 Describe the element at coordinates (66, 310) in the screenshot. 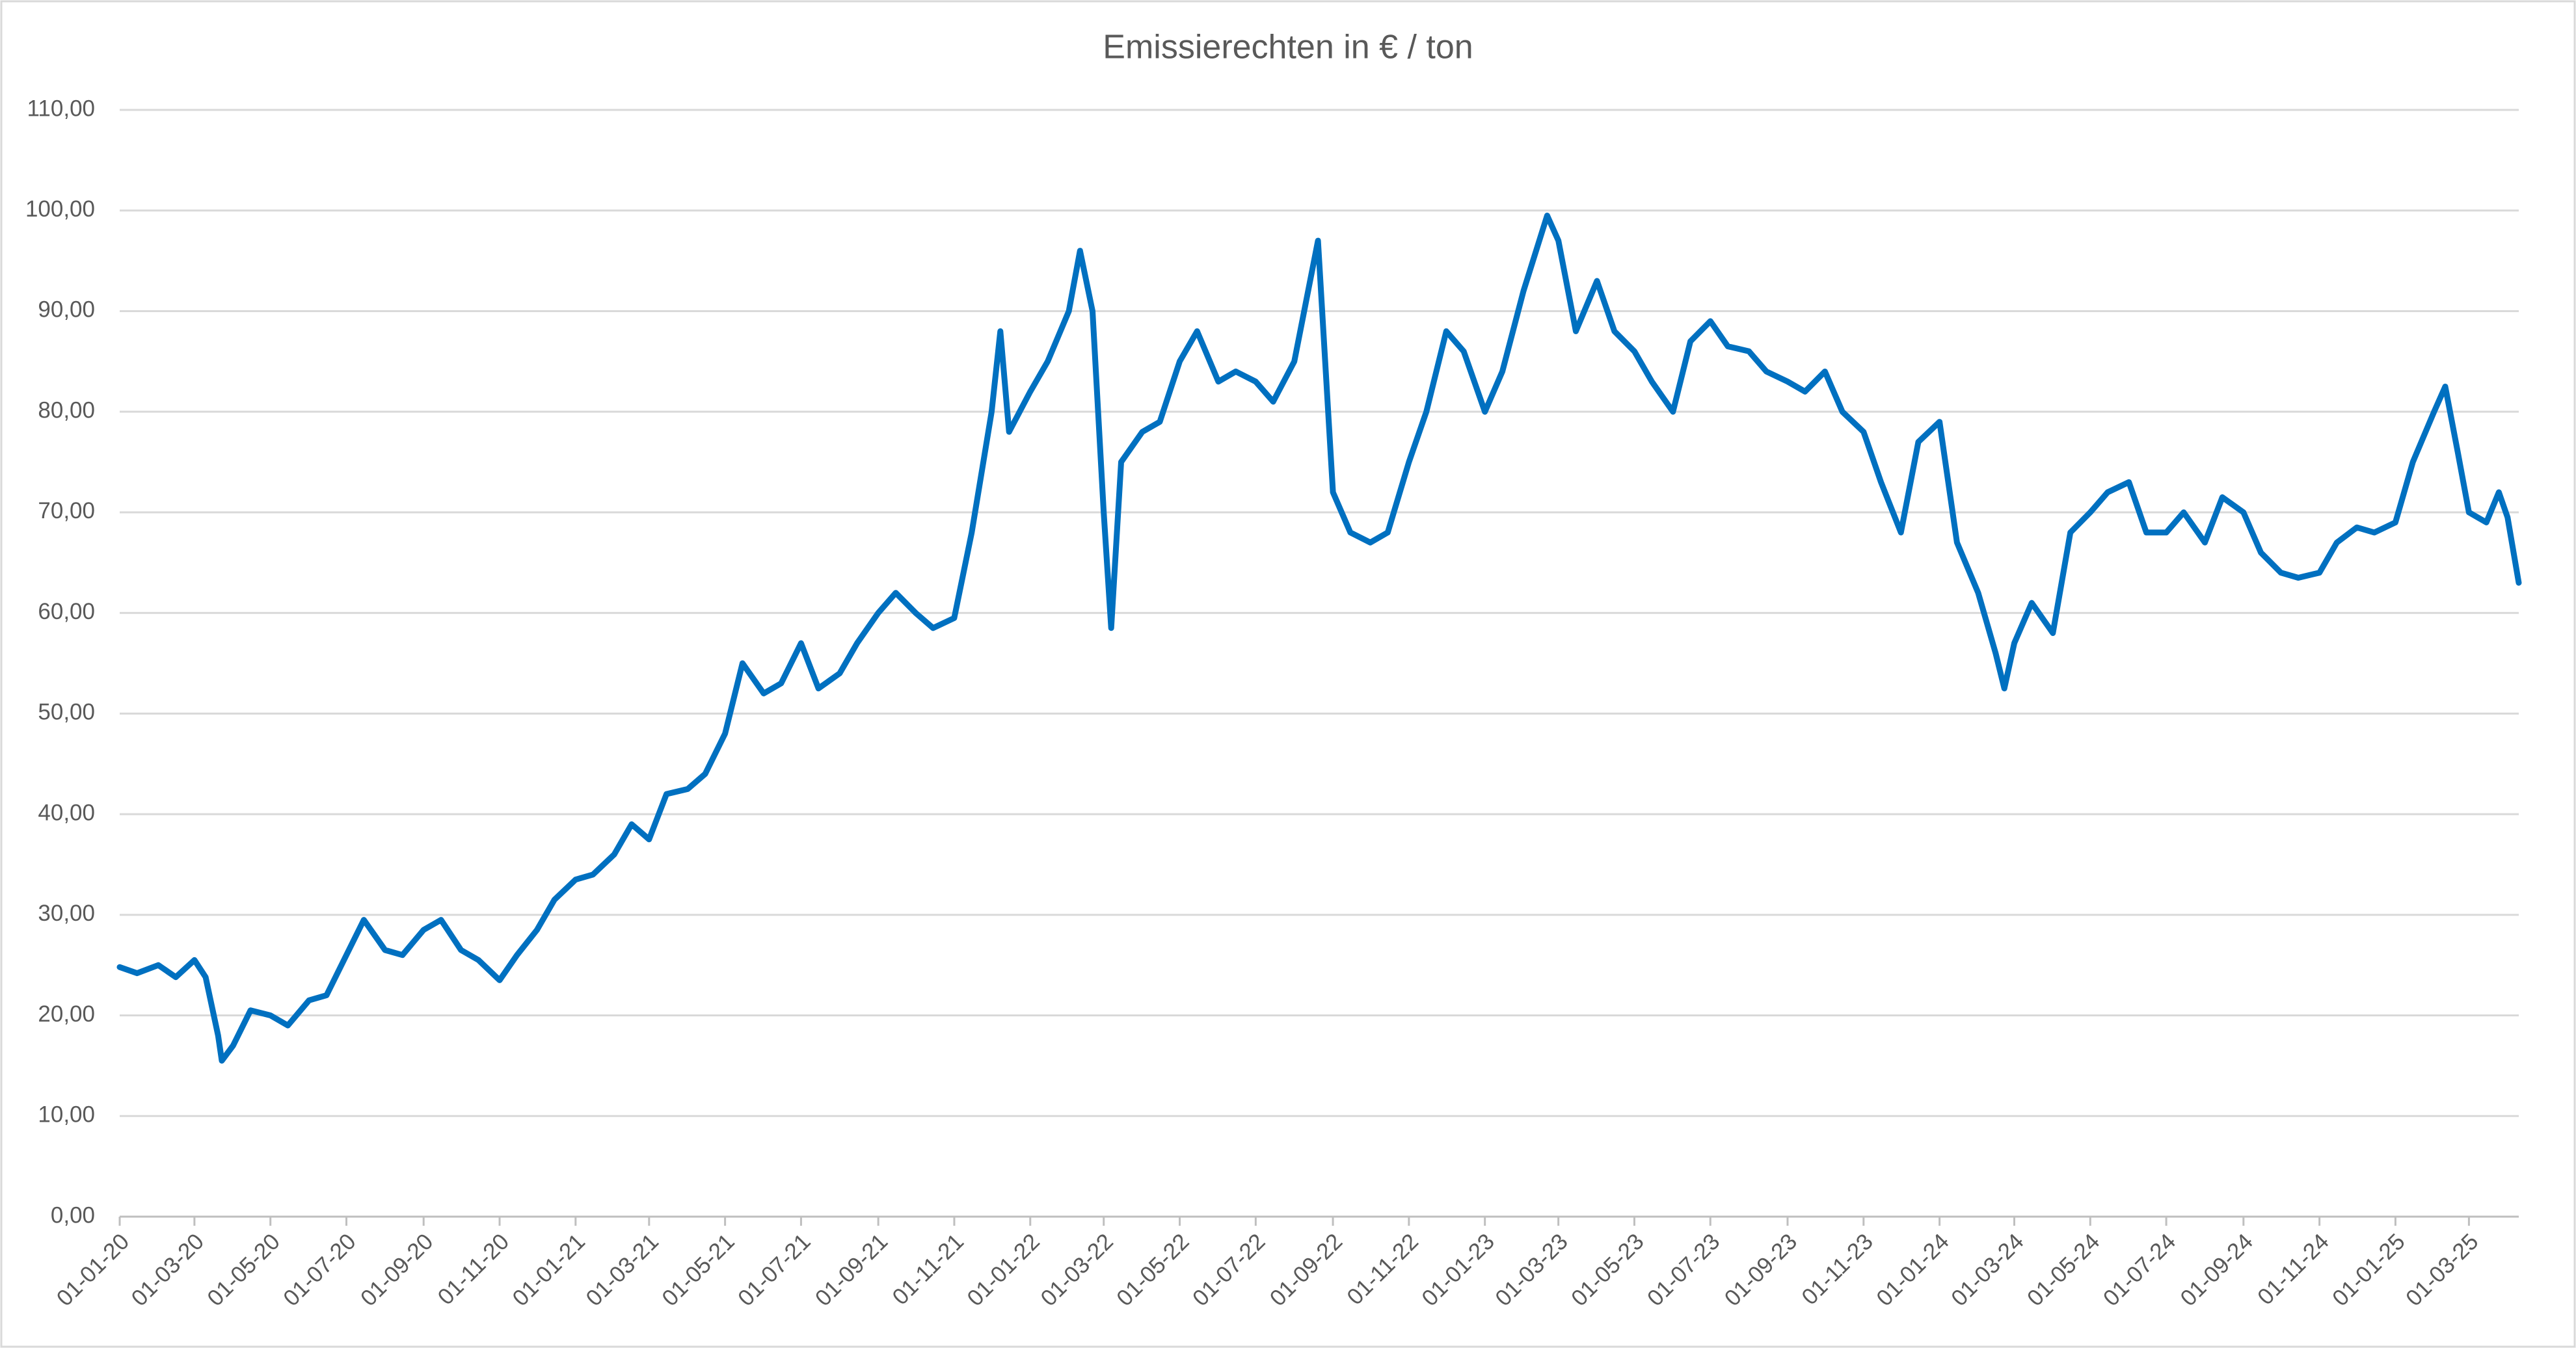

I see `y-tick-label: 90,00` at that location.